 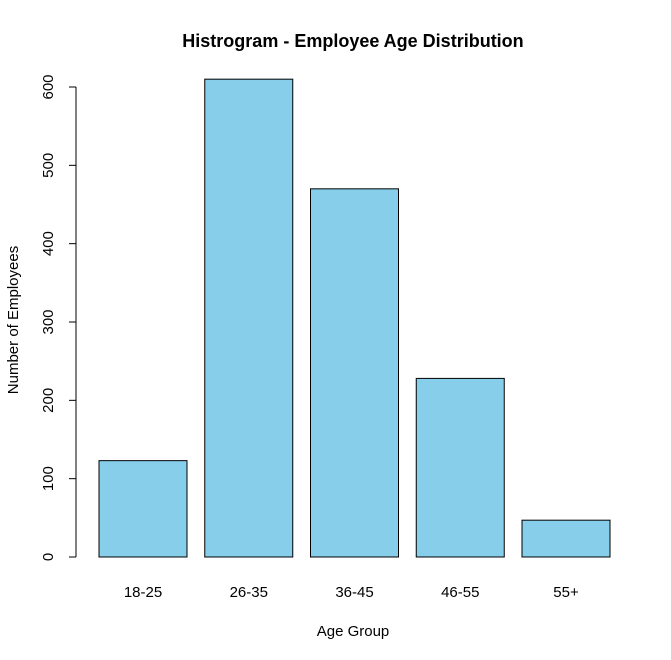 What do you see at coordinates (13, 320) in the screenshot?
I see `y-axis-title: Number of Employees` at bounding box center [13, 320].